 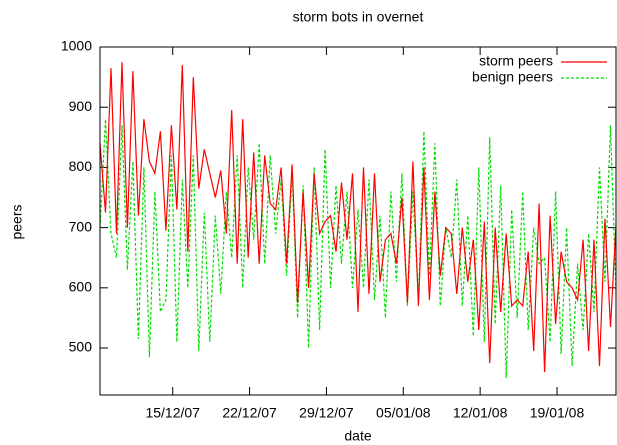 I want to click on legend-label: benign peers, so click(x=512, y=77).